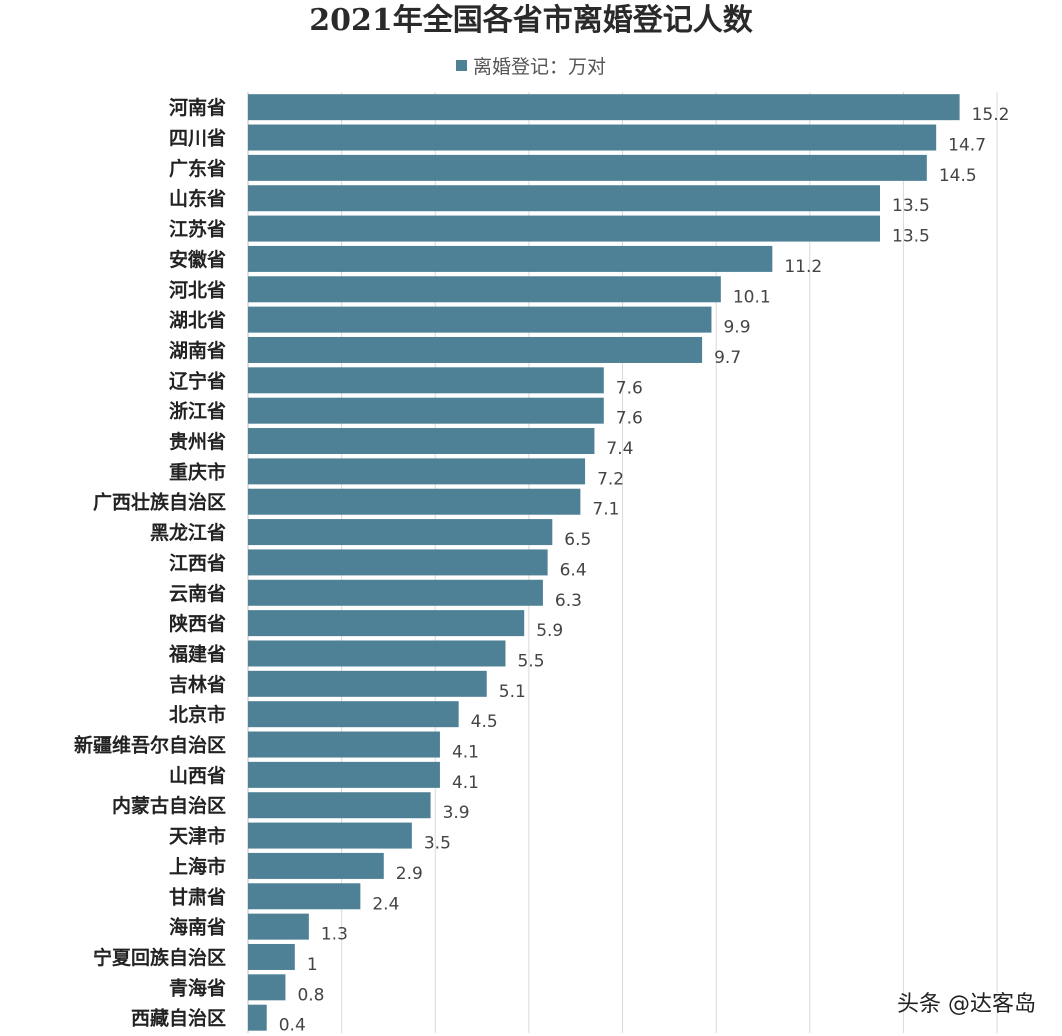 The image size is (1062, 1036). What do you see at coordinates (911, 237) in the screenshot?
I see `value-label-4: 13.5` at bounding box center [911, 237].